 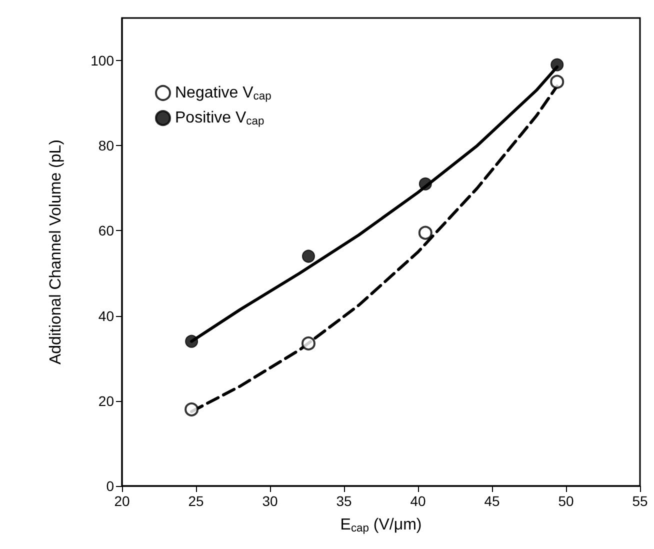 What do you see at coordinates (106, 316) in the screenshot?
I see `y-tick-label: 40` at bounding box center [106, 316].